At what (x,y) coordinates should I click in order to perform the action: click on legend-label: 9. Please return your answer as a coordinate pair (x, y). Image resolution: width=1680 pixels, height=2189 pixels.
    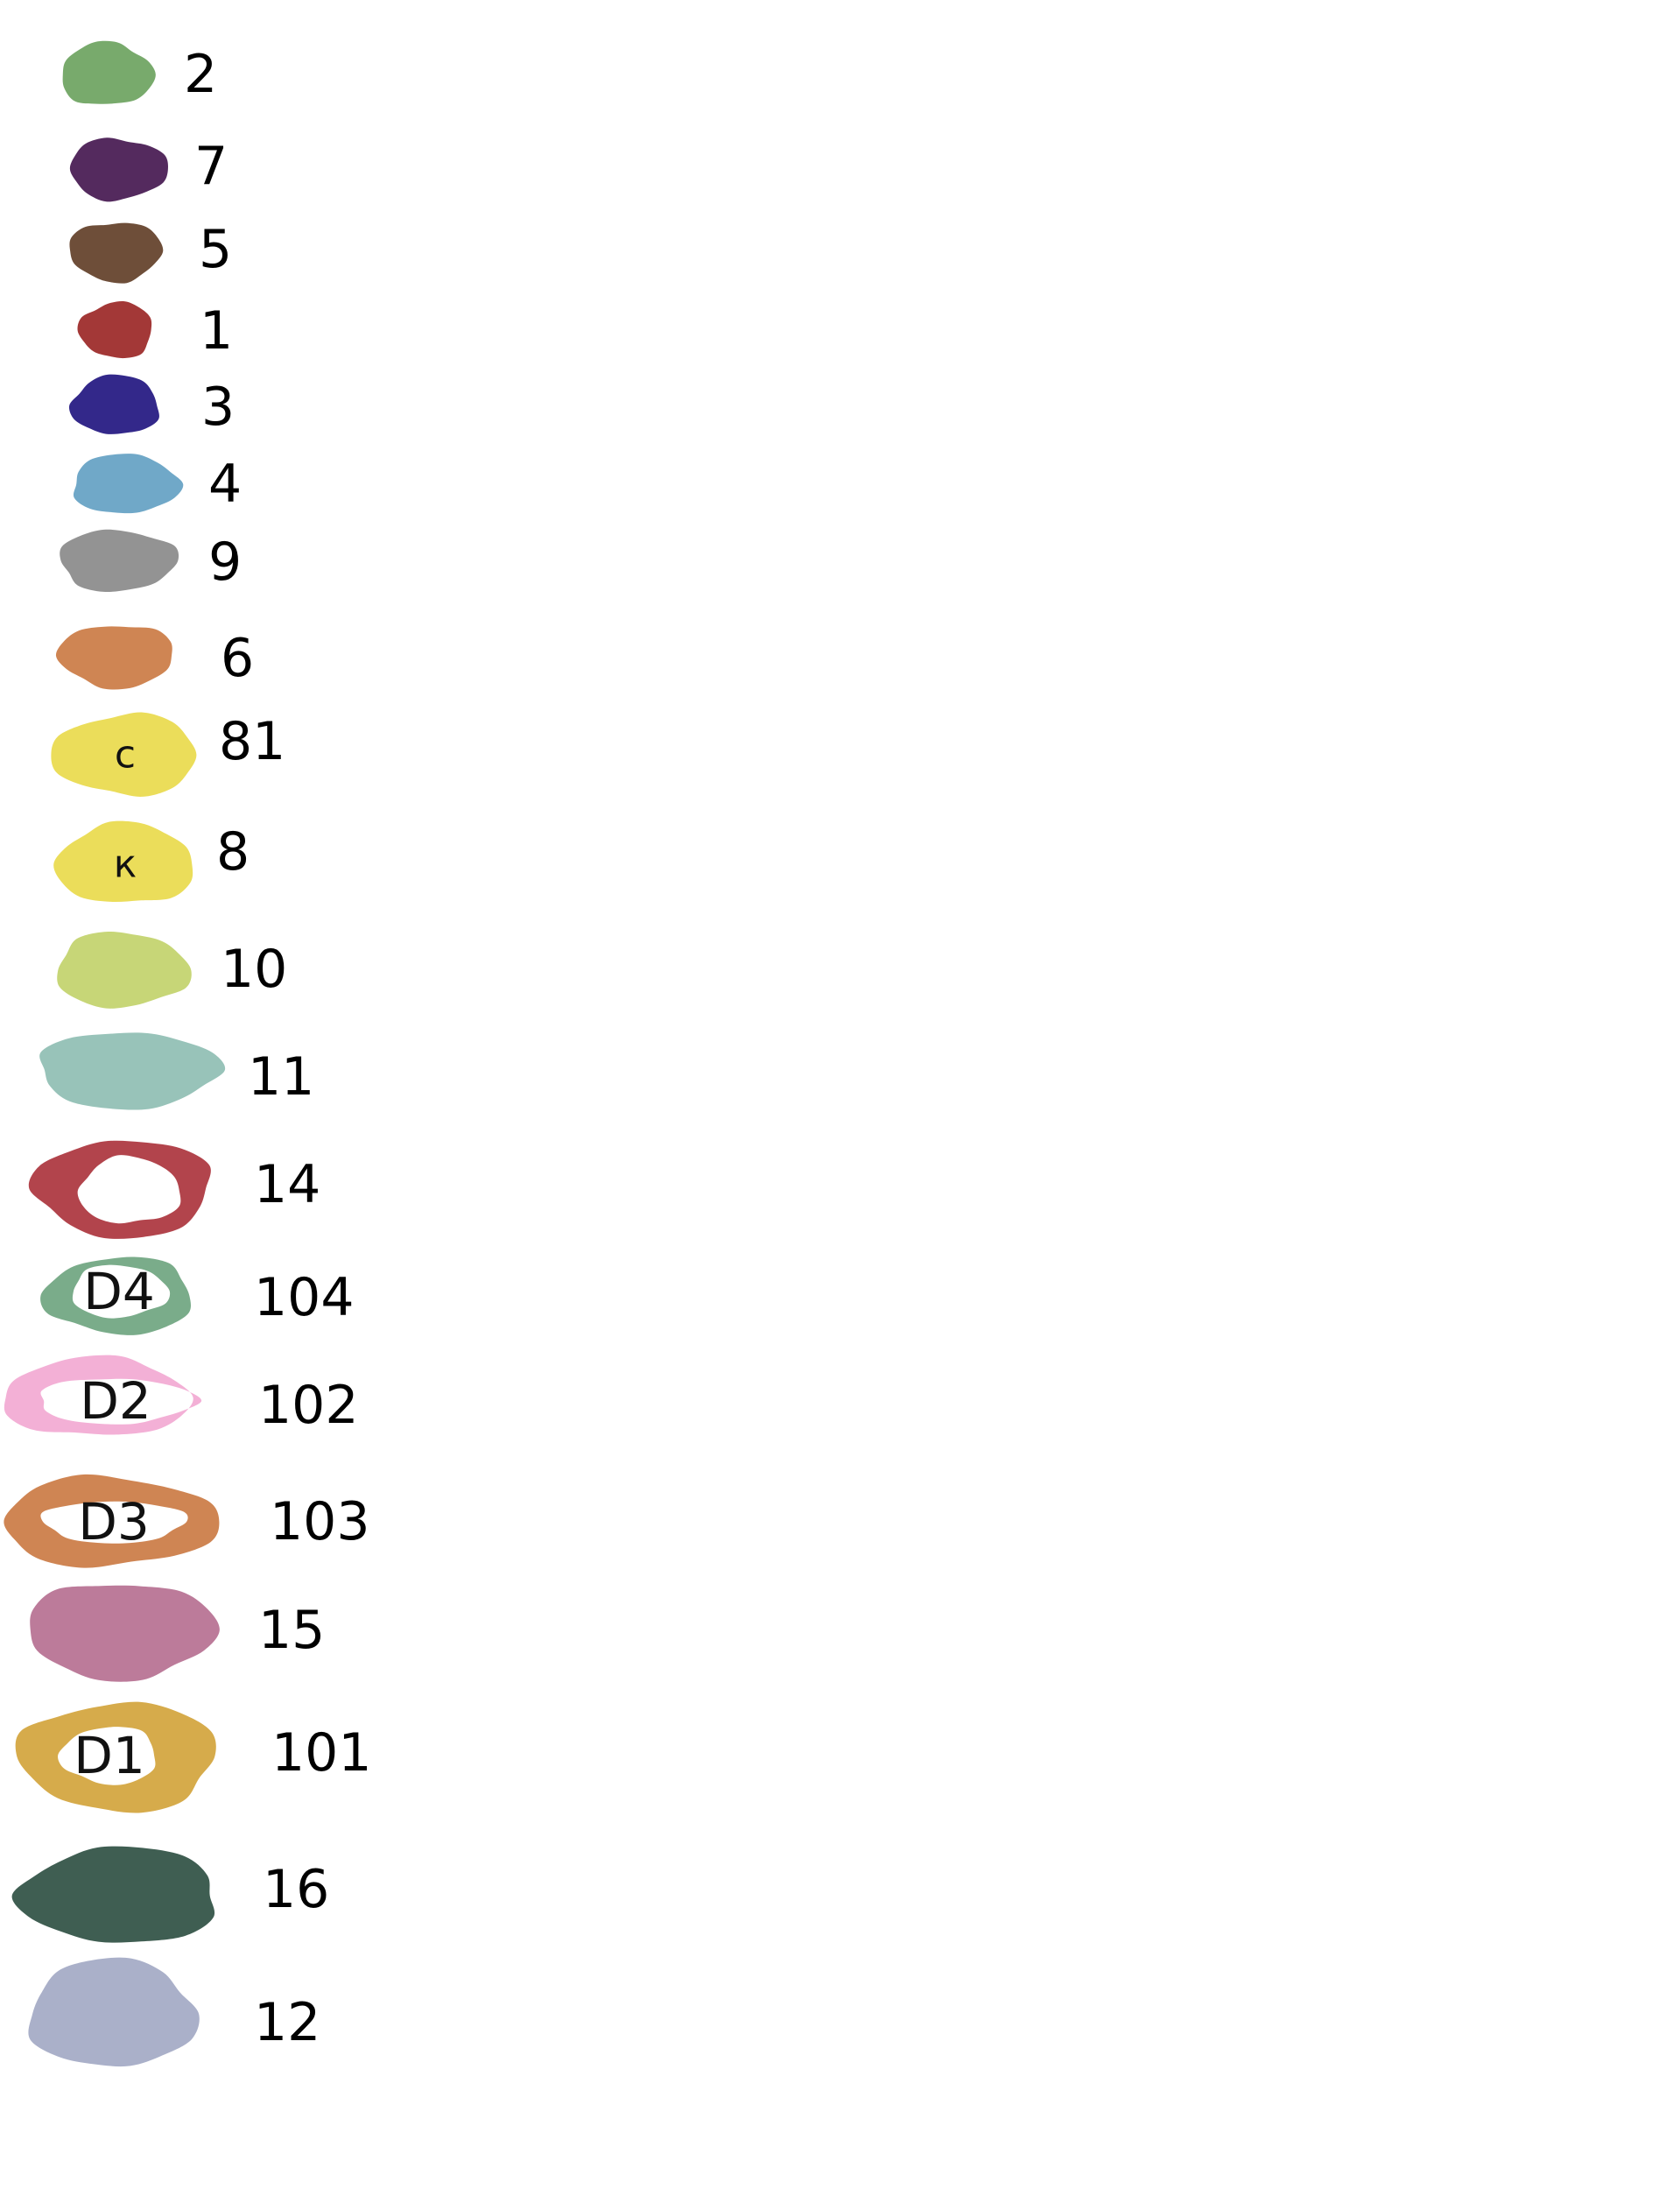
    Looking at the image, I should click on (225, 562).